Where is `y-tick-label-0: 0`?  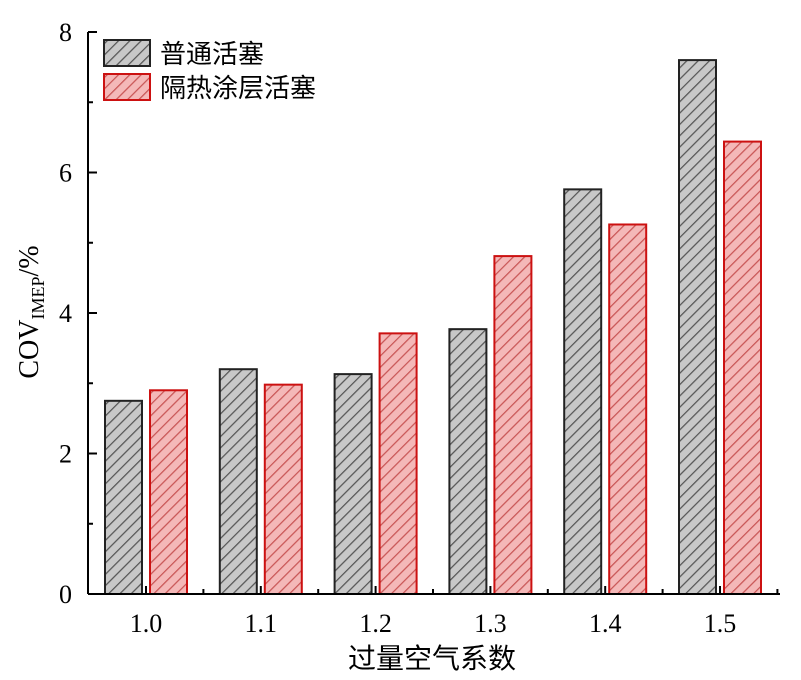 y-tick-label-0: 0 is located at coordinates (65, 594).